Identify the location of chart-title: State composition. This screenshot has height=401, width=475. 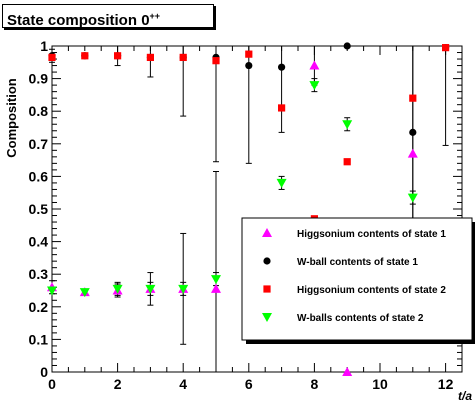
(72, 20).